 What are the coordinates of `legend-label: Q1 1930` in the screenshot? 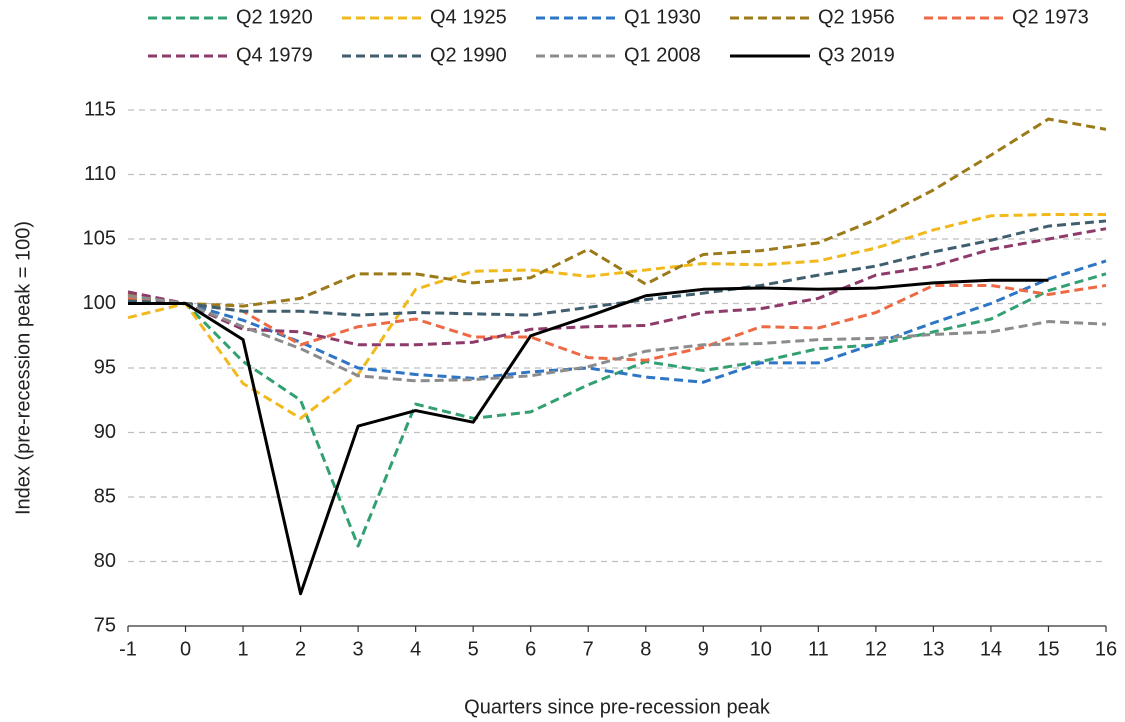 It's located at (662, 17).